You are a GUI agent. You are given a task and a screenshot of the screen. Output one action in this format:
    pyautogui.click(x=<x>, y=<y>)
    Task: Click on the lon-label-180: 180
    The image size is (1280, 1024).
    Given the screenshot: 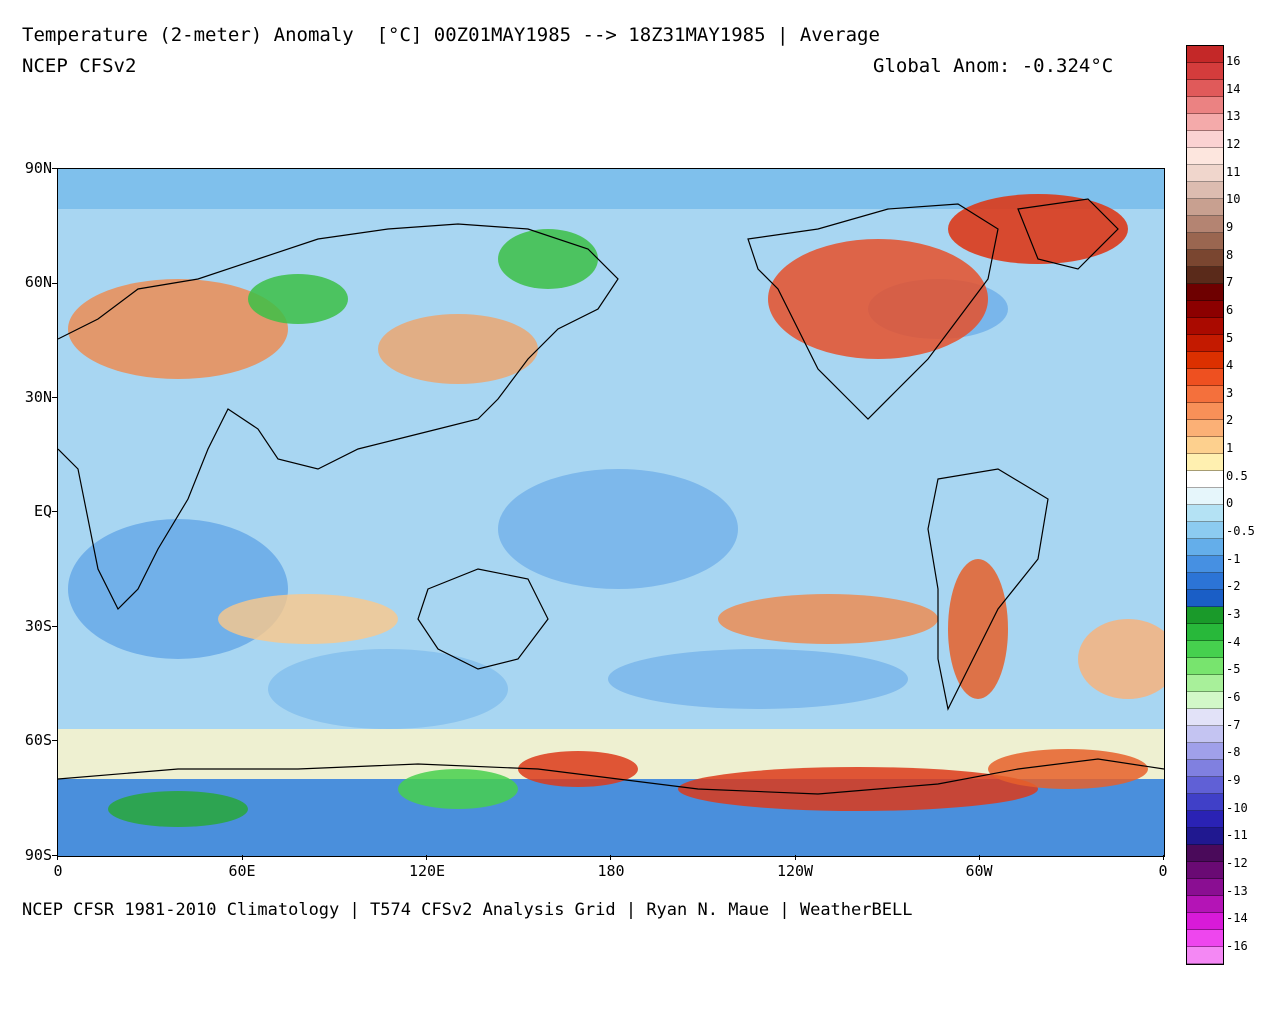 What is the action you would take?
    pyautogui.click(x=611, y=871)
    